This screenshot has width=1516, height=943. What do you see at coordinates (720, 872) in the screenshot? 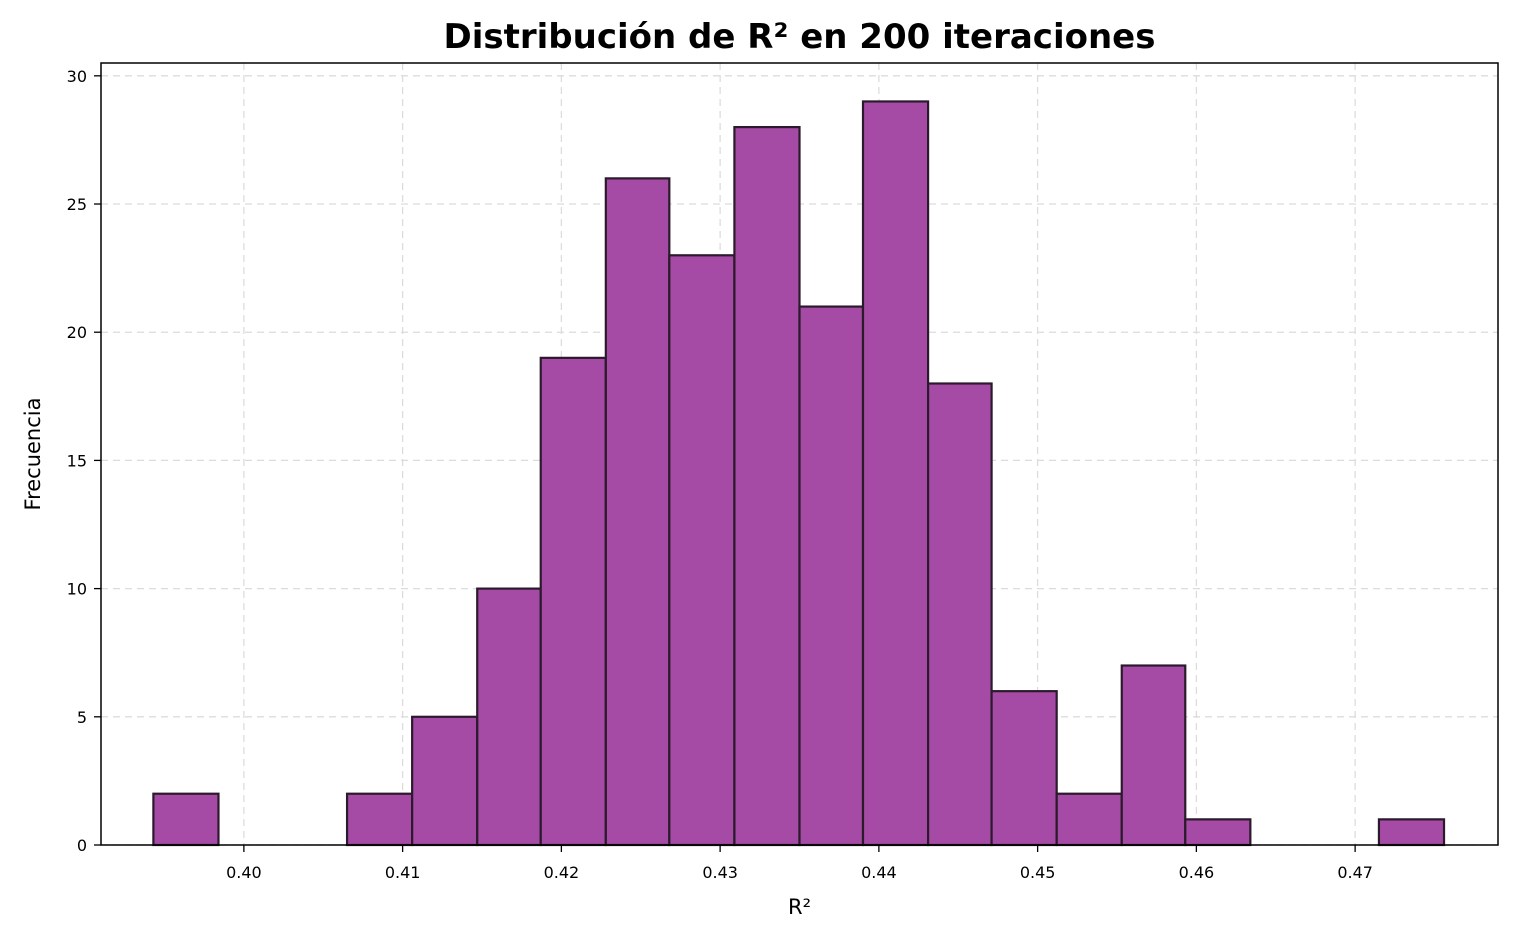
I see `x-tick-label: 0.43` at bounding box center [720, 872].